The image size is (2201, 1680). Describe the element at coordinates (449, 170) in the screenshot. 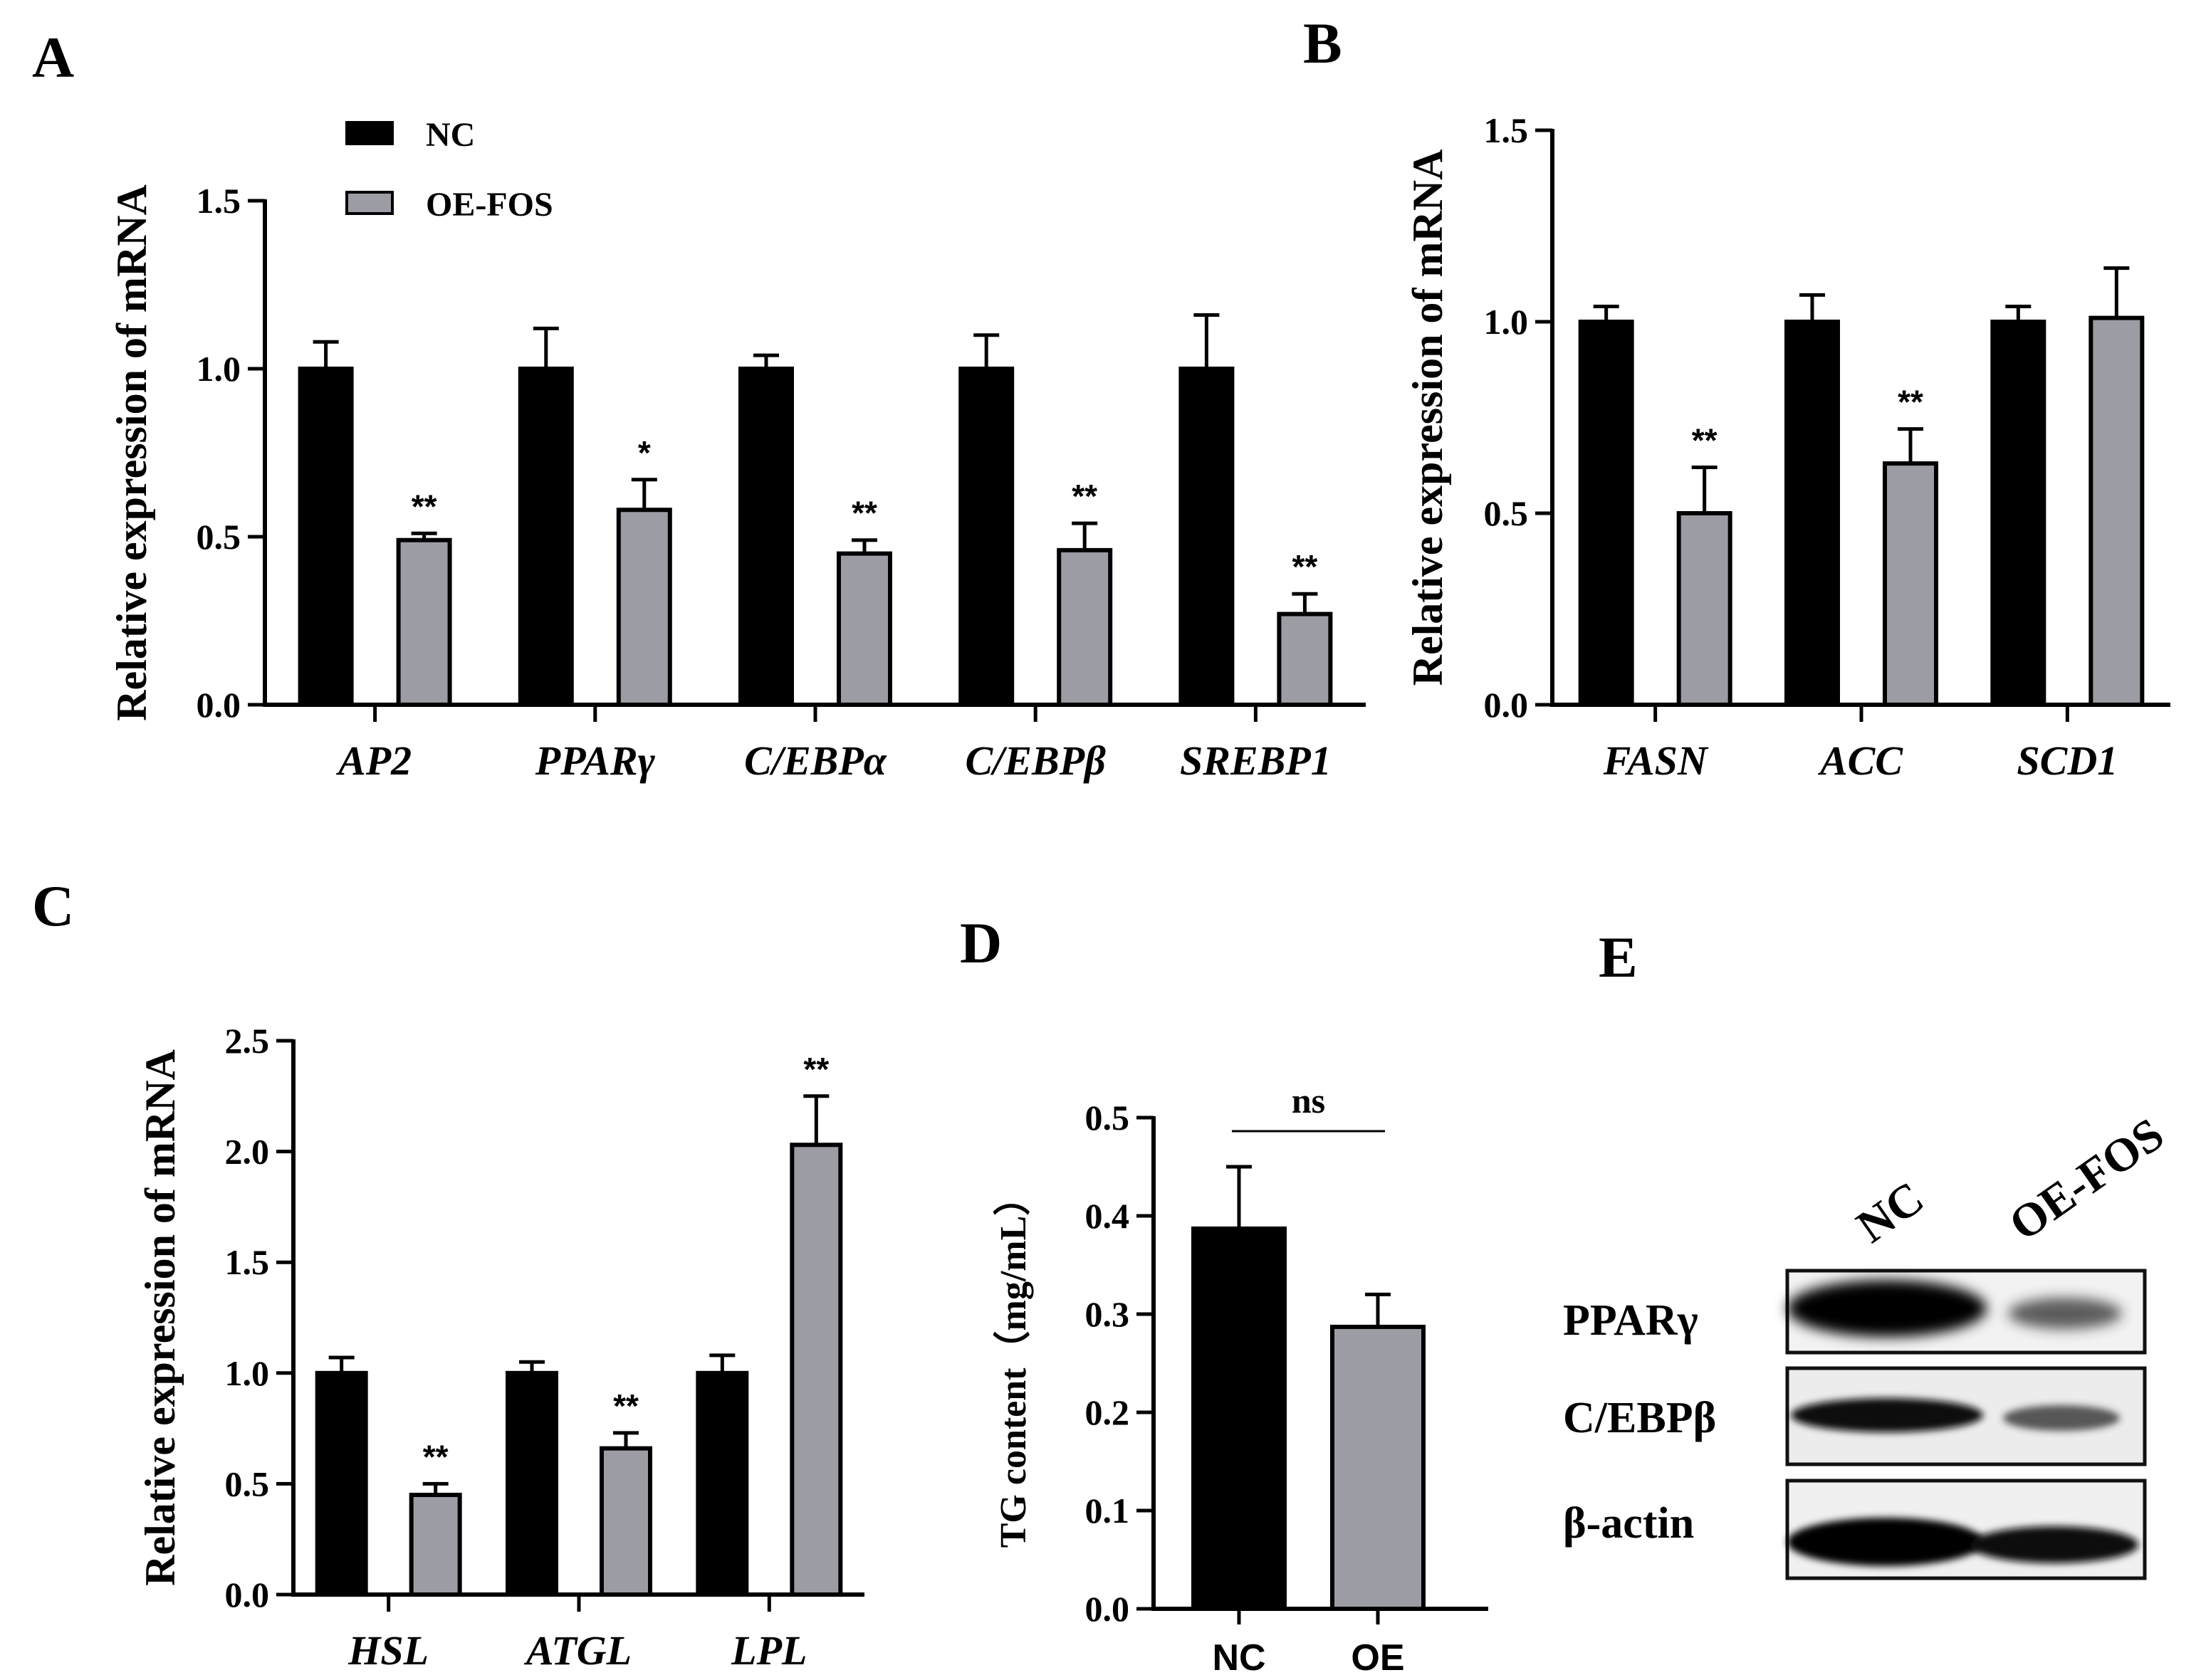

I see `legend-panel-a: NC OE-FOS` at that location.